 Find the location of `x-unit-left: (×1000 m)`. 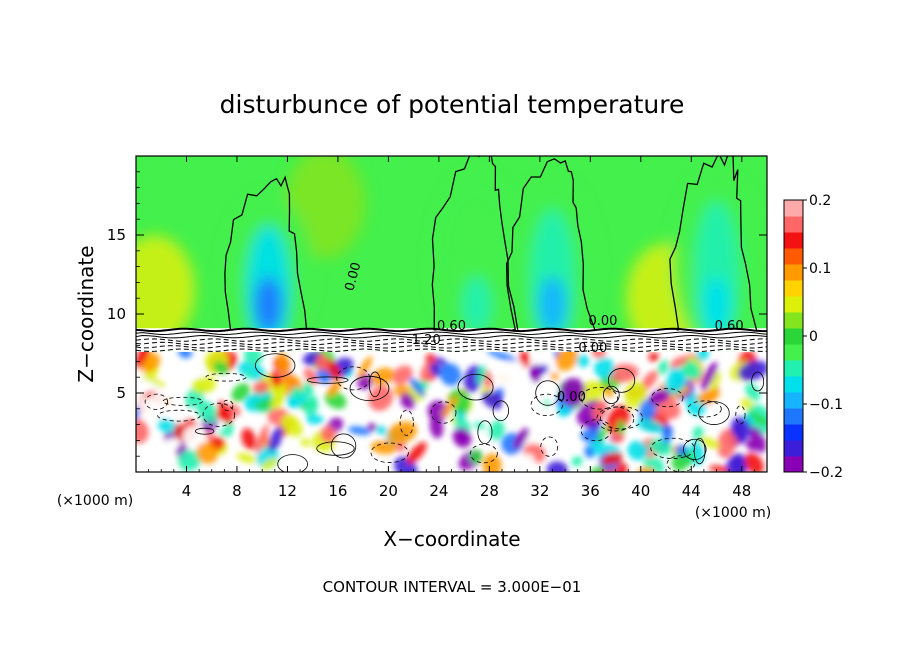

x-unit-left: (×1000 m) is located at coordinates (95, 501).